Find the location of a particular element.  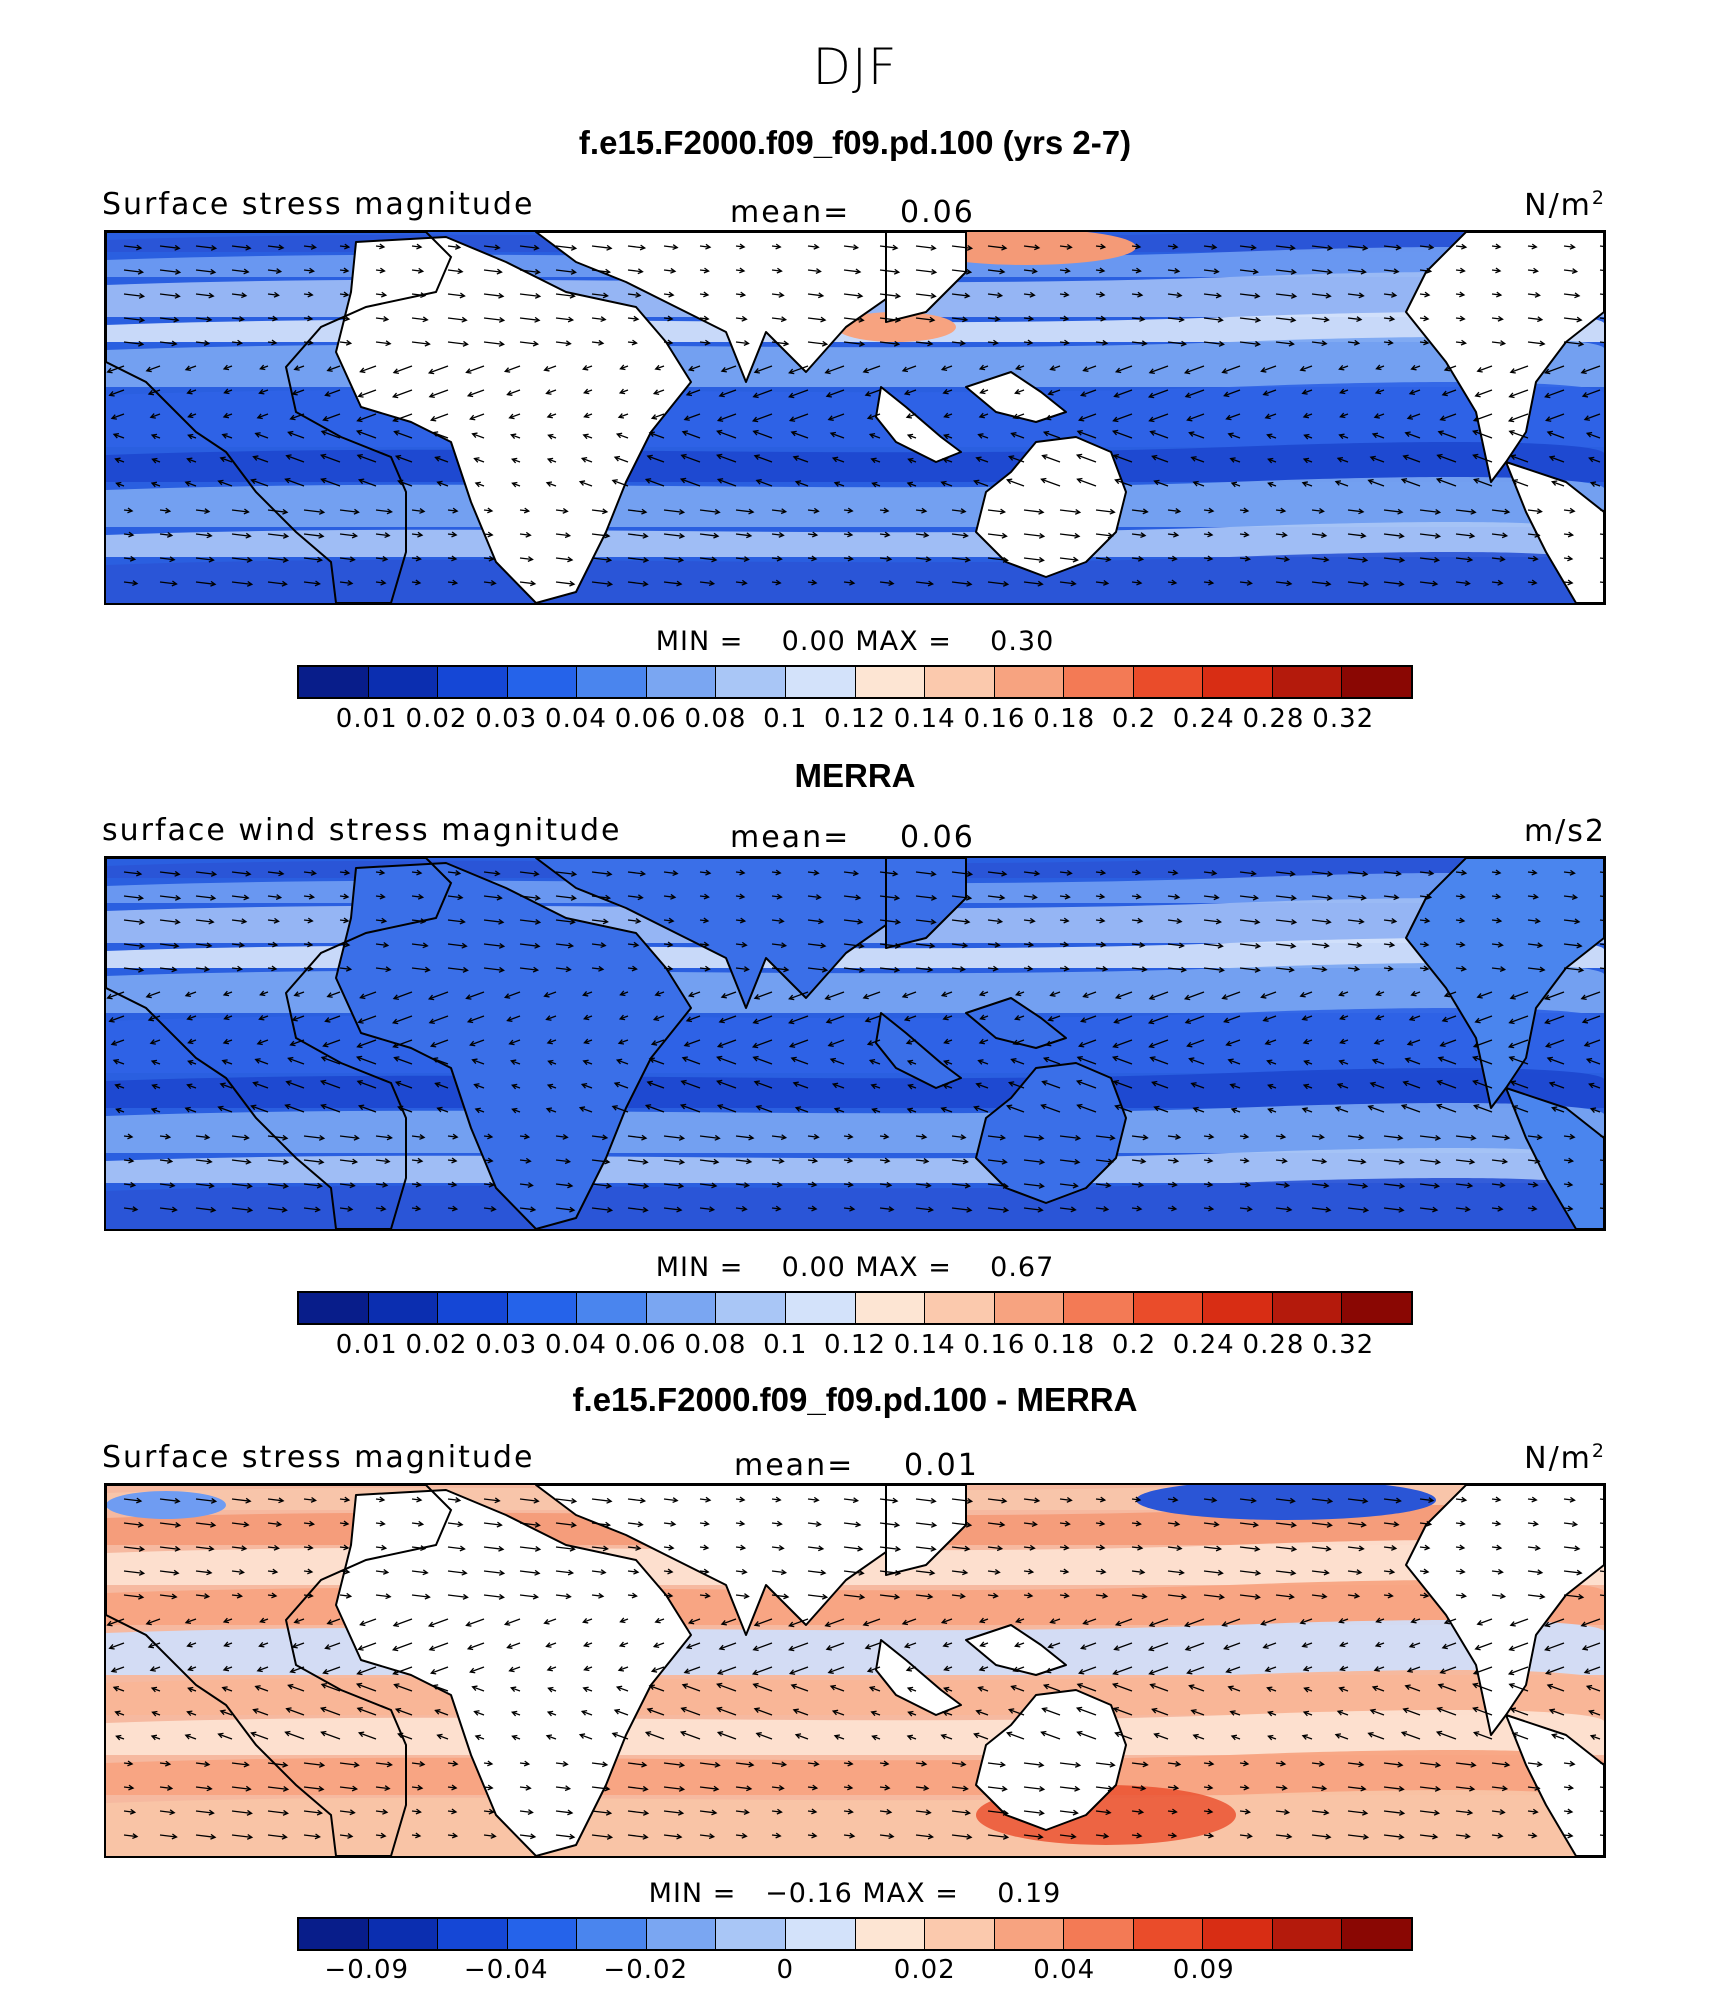

panel-3-min-max: MIN = −0.16 MAX = 0.19 is located at coordinates (855, 1893).